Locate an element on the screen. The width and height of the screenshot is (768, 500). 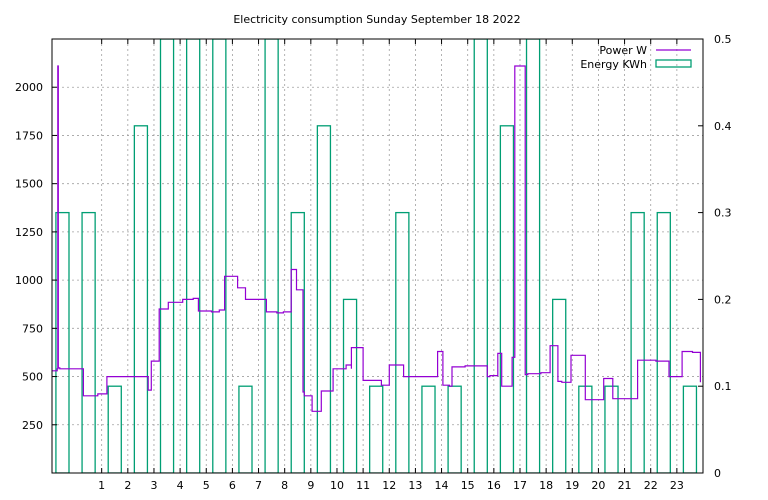
y-tick-label: 1250 is located at coordinates (29, 232).